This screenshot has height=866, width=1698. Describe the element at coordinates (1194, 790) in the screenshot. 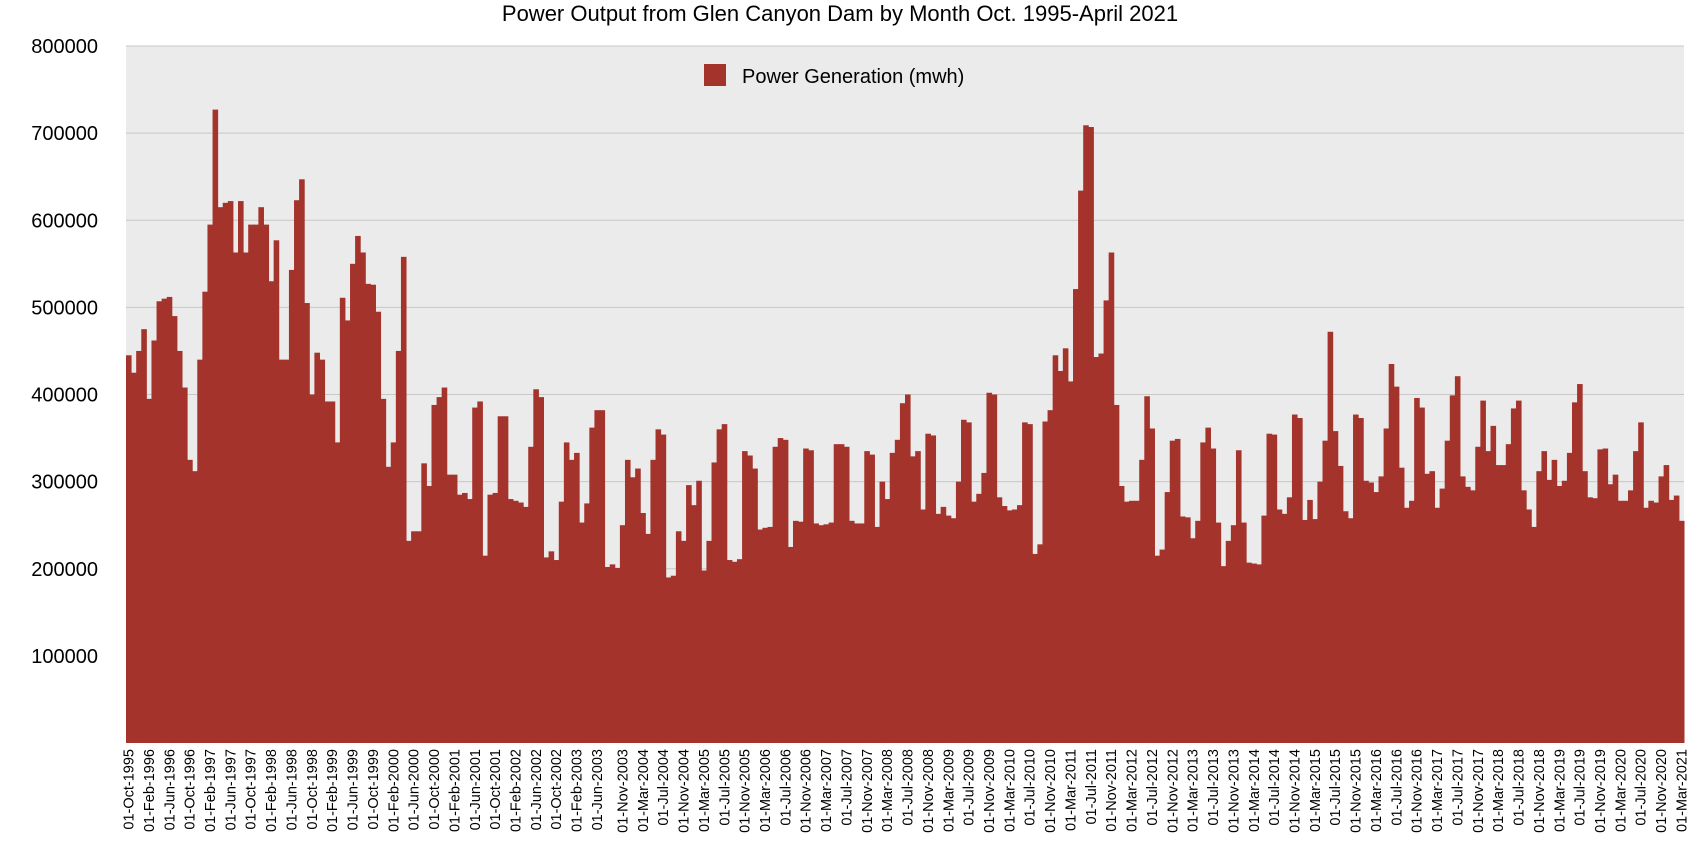

I see `x-tick-label: 01-Mar-2013` at that location.